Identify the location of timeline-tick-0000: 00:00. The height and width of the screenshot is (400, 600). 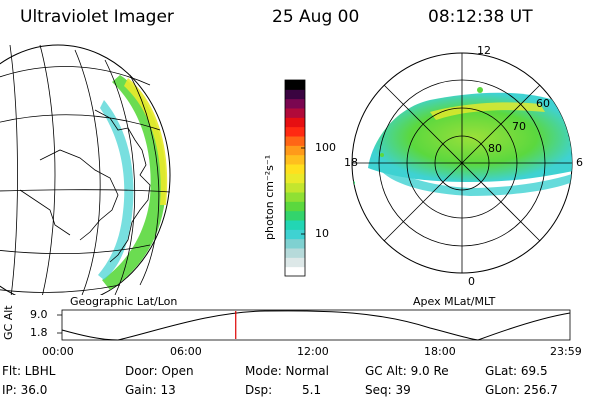
(58, 351).